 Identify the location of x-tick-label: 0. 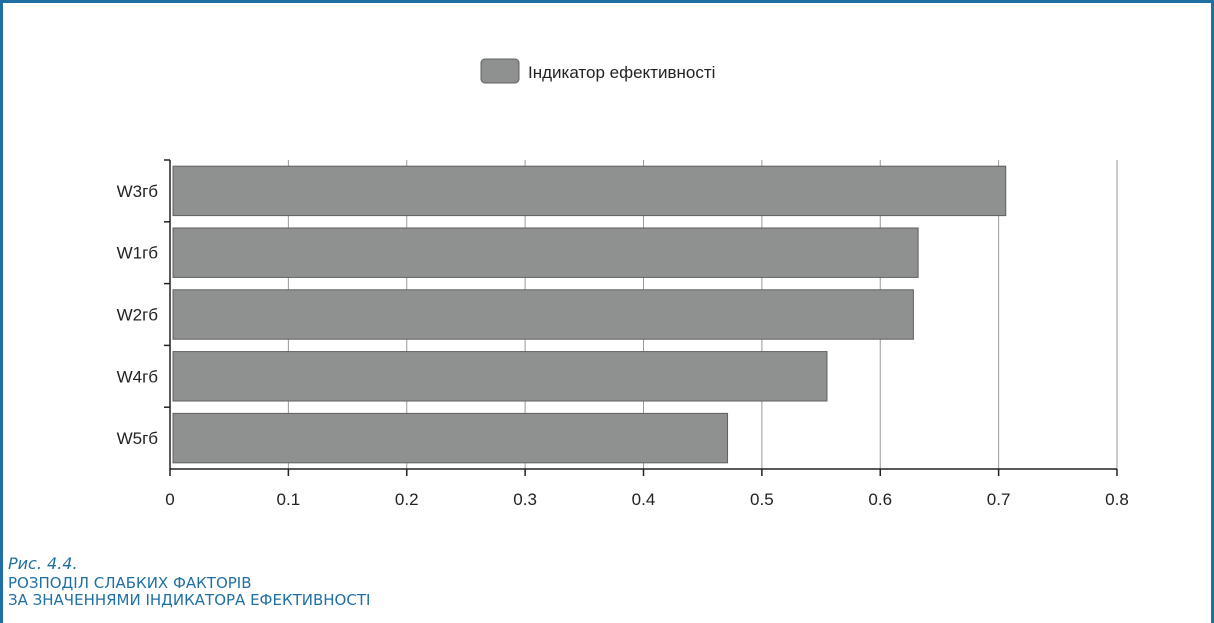
(169, 499).